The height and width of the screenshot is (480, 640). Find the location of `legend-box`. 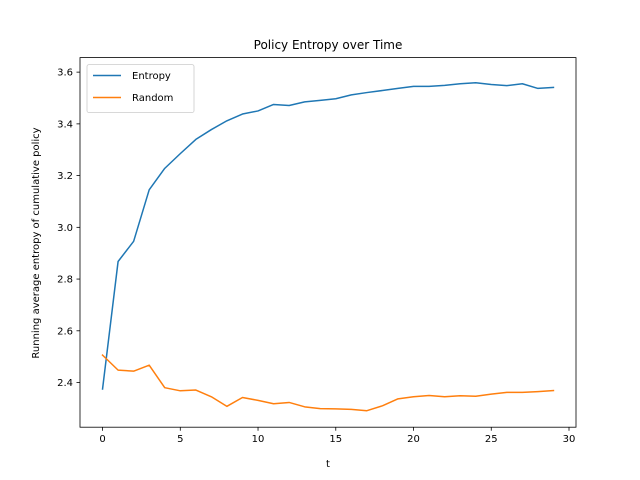

legend-box is located at coordinates (140, 88).